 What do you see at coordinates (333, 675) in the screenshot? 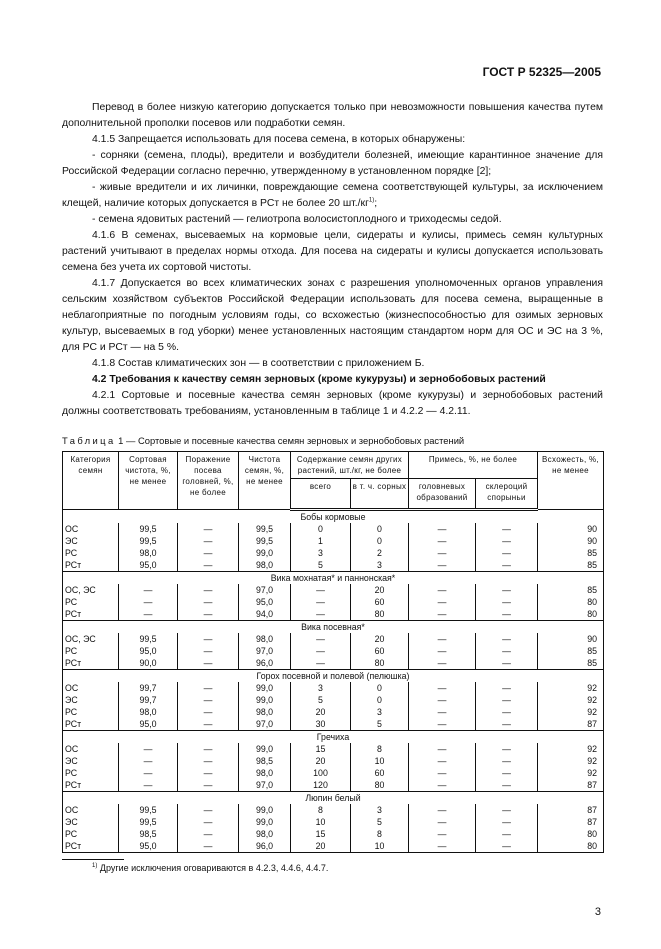
I see `crop-name: Горох посевной и полевой (пелюшка)` at bounding box center [333, 675].